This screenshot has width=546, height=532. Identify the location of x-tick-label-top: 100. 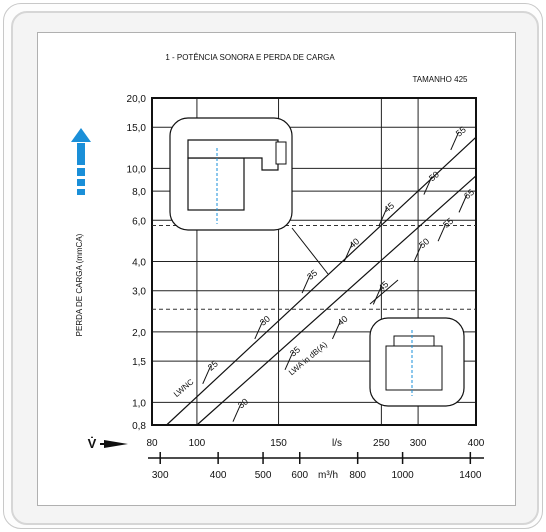
(197, 443).